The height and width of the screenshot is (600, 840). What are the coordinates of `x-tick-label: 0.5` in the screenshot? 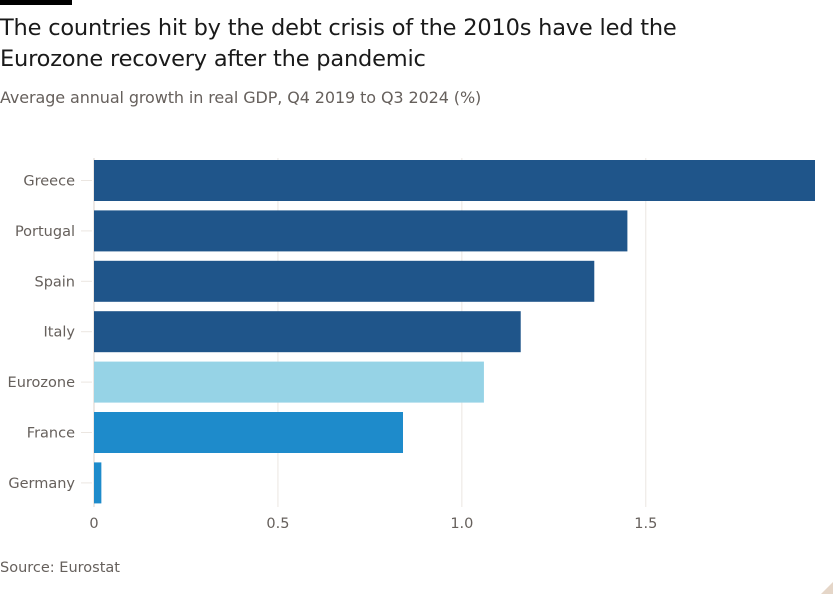 It's located at (277, 524).